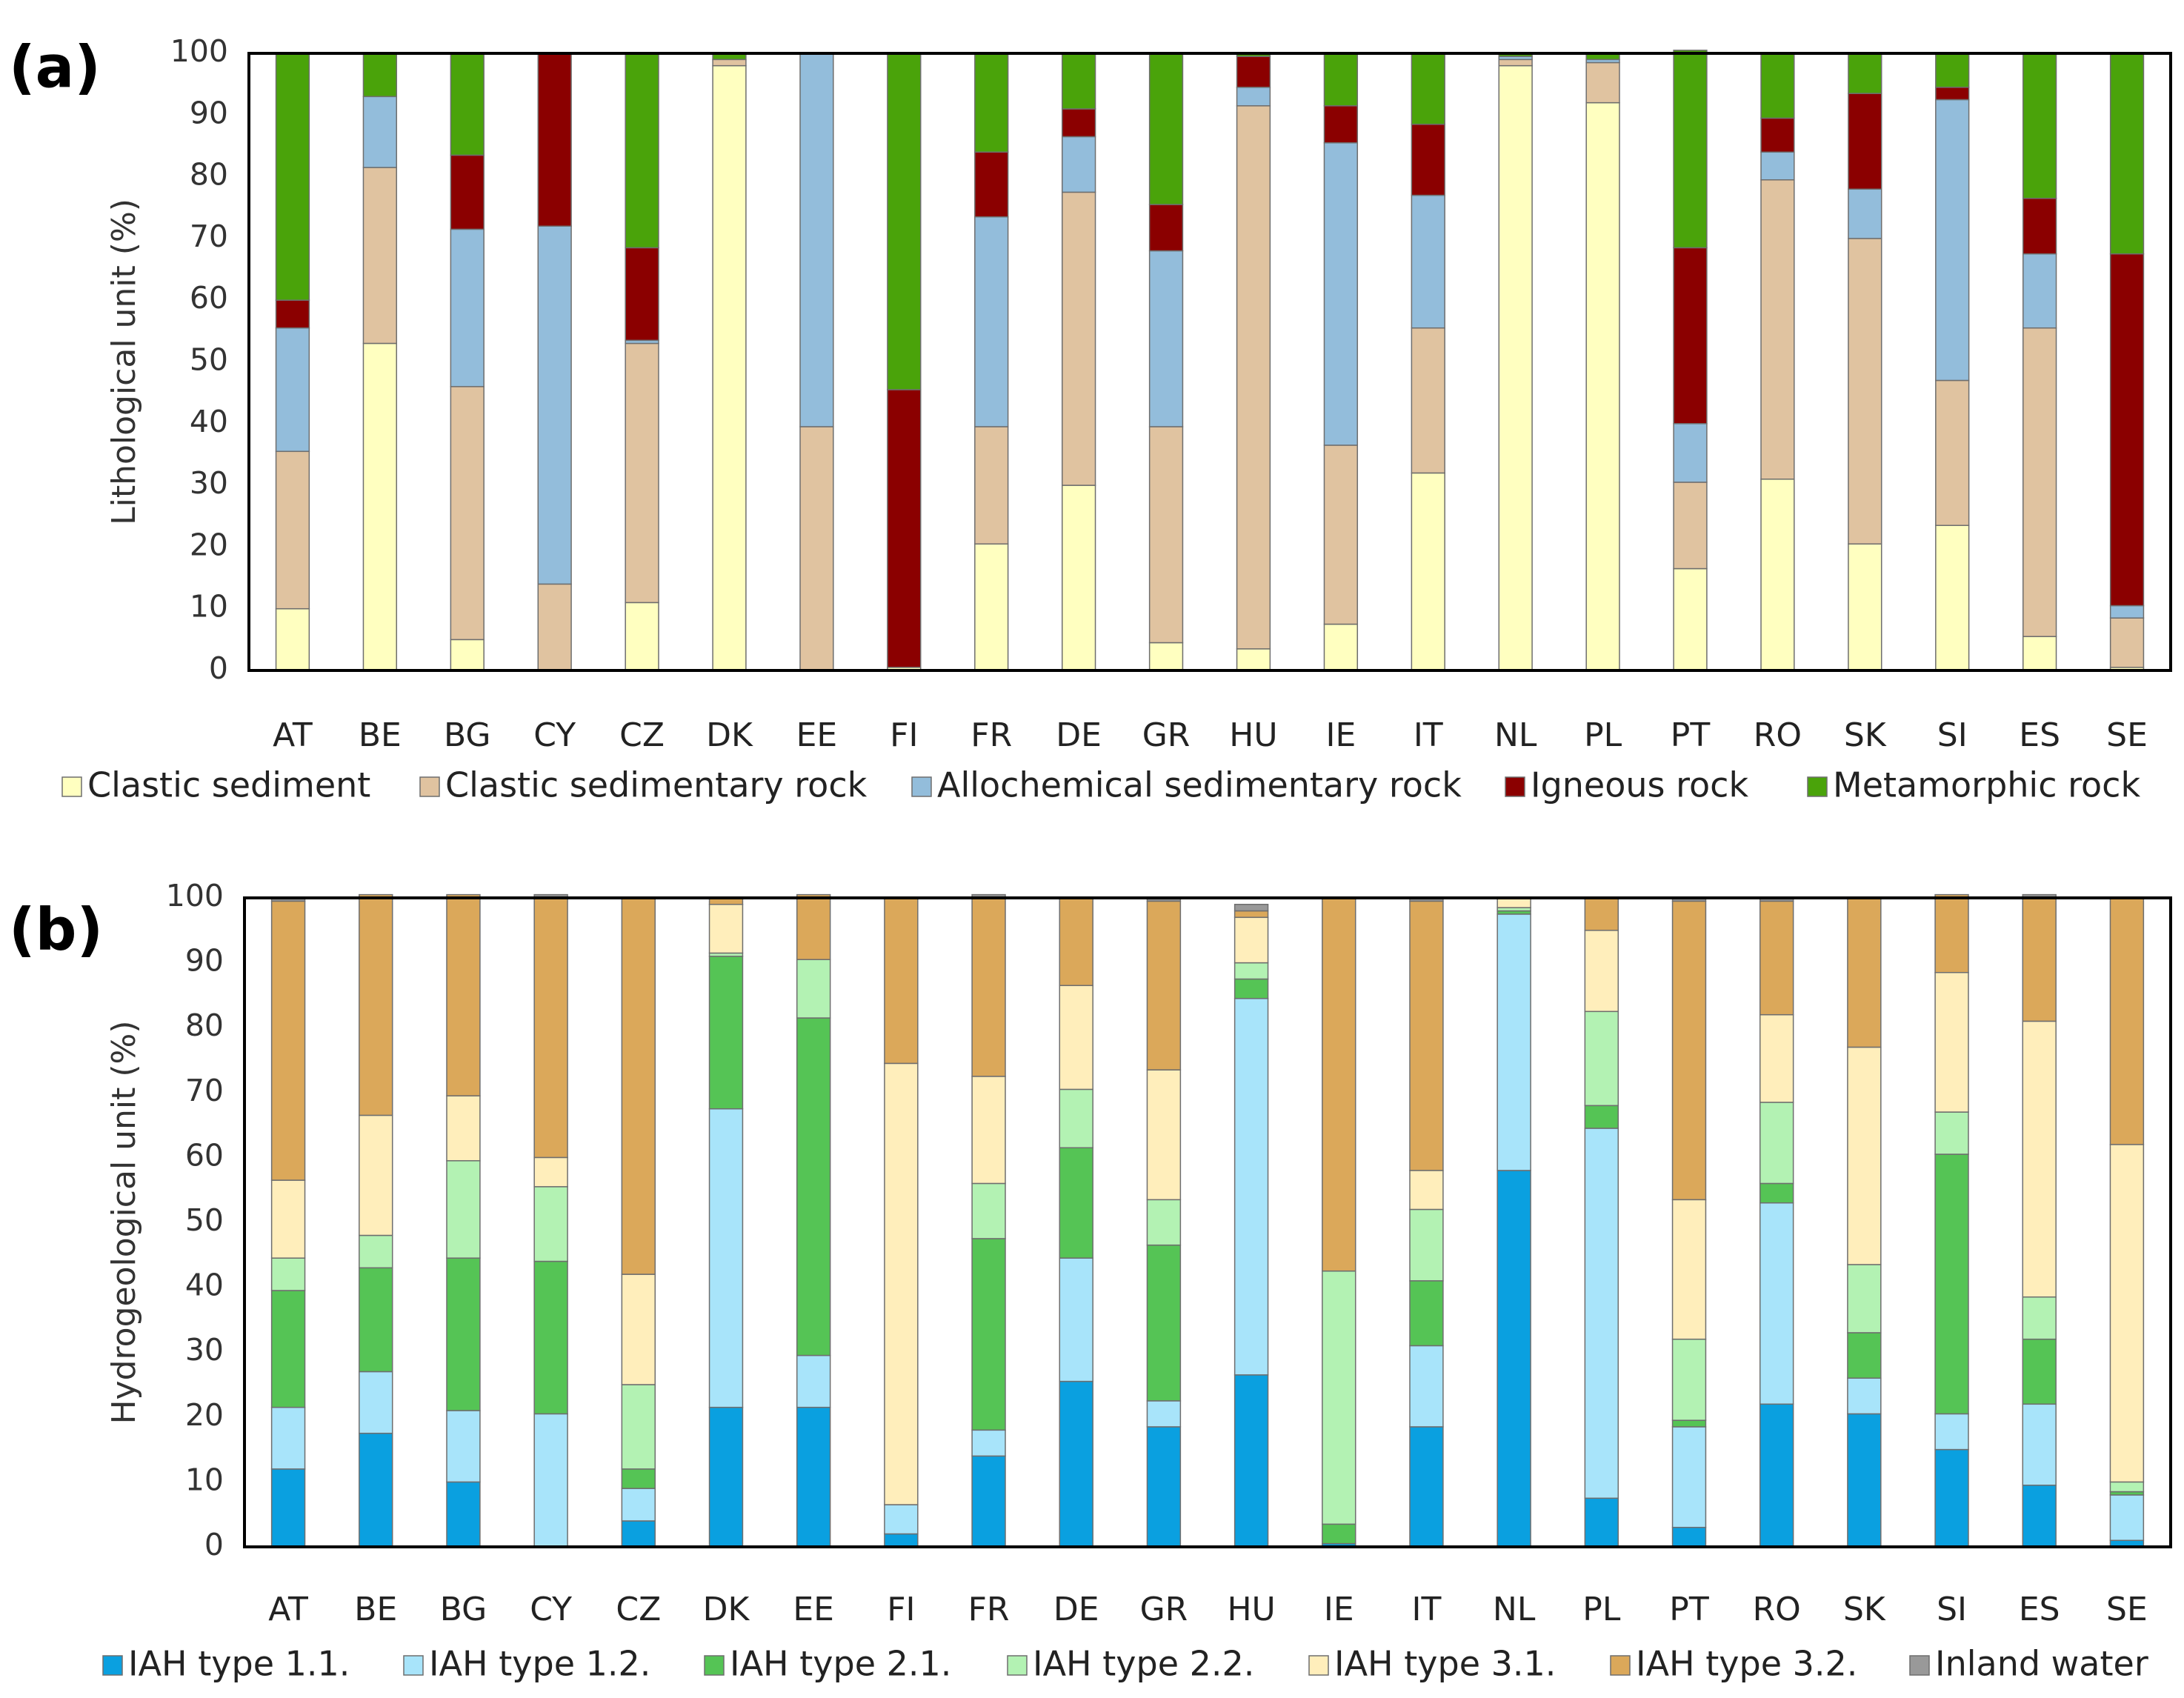  What do you see at coordinates (204, 1350) in the screenshot?
I see `y-tick-label: 30` at bounding box center [204, 1350].